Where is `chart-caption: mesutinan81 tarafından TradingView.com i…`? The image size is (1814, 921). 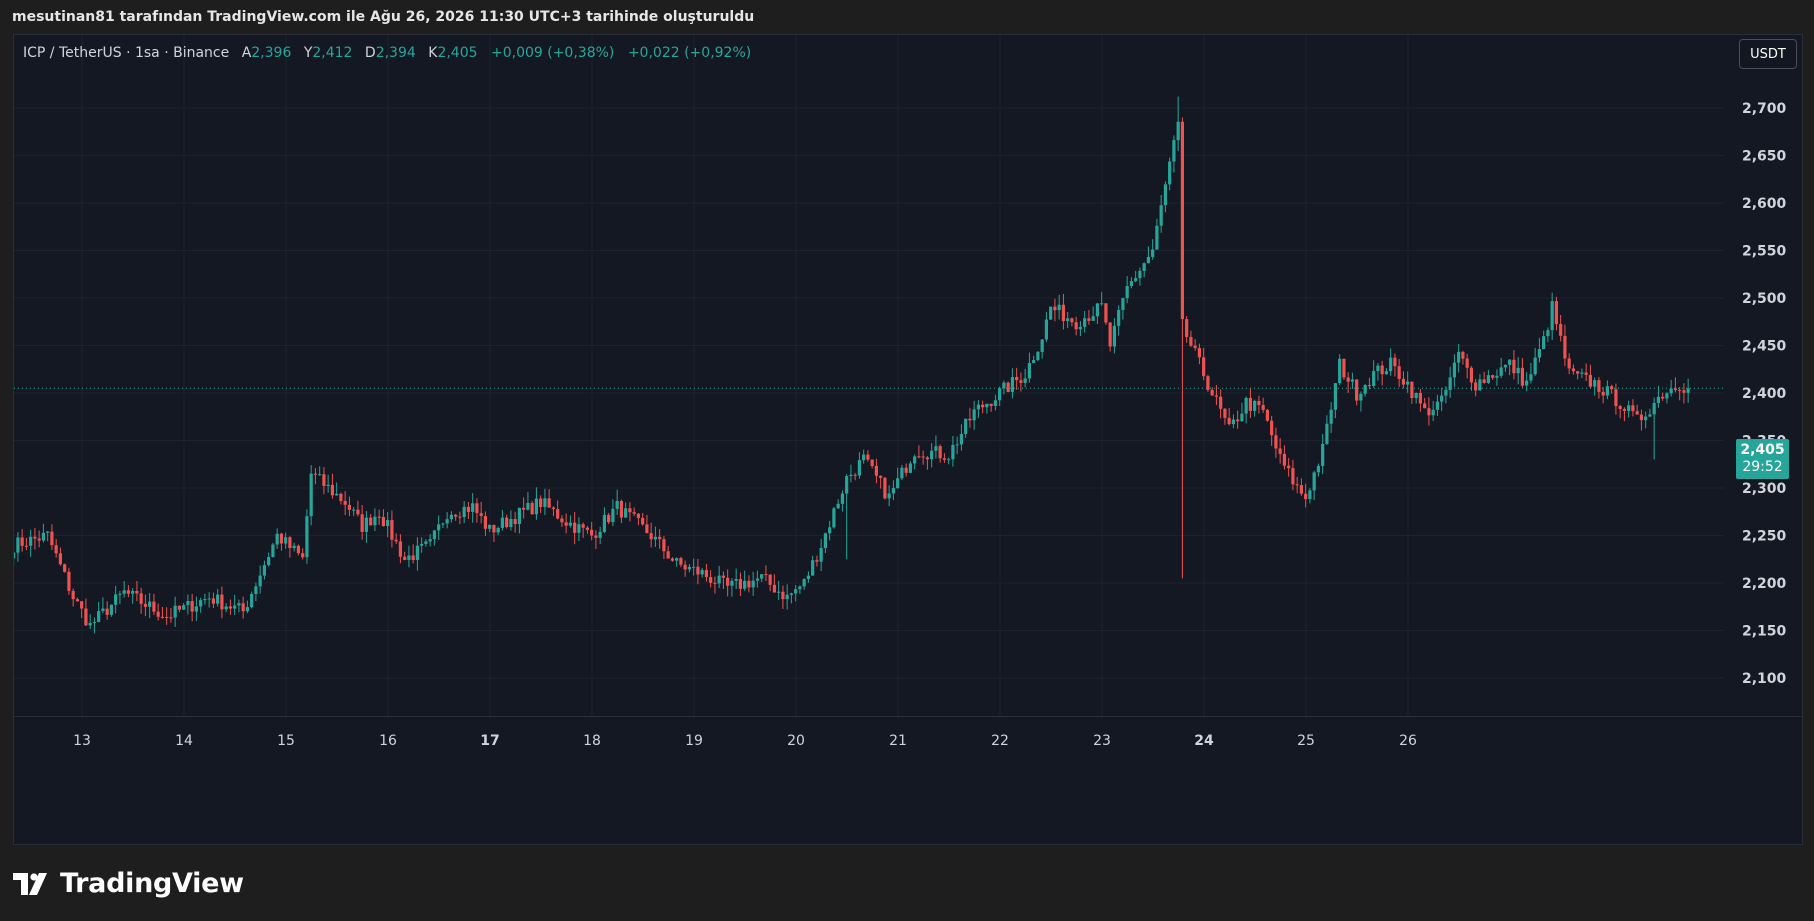
chart-caption: mesutinan81 tarafından TradingView.com i… is located at coordinates (383, 17).